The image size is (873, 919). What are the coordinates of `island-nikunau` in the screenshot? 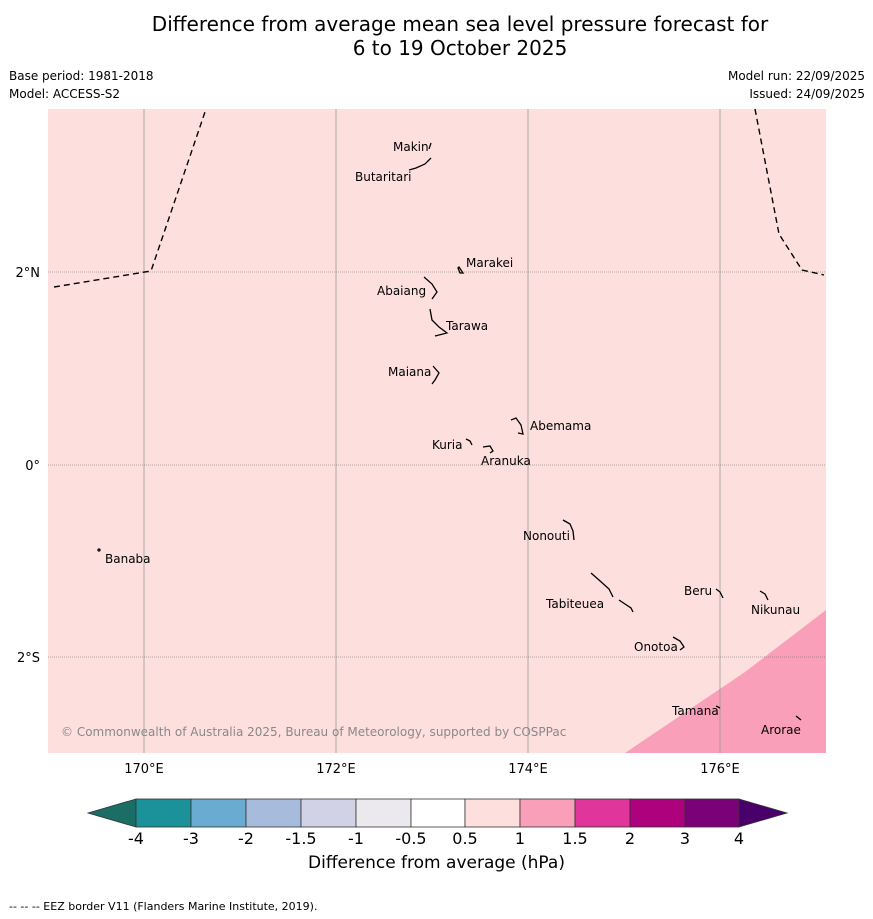 It's located at (764, 595).